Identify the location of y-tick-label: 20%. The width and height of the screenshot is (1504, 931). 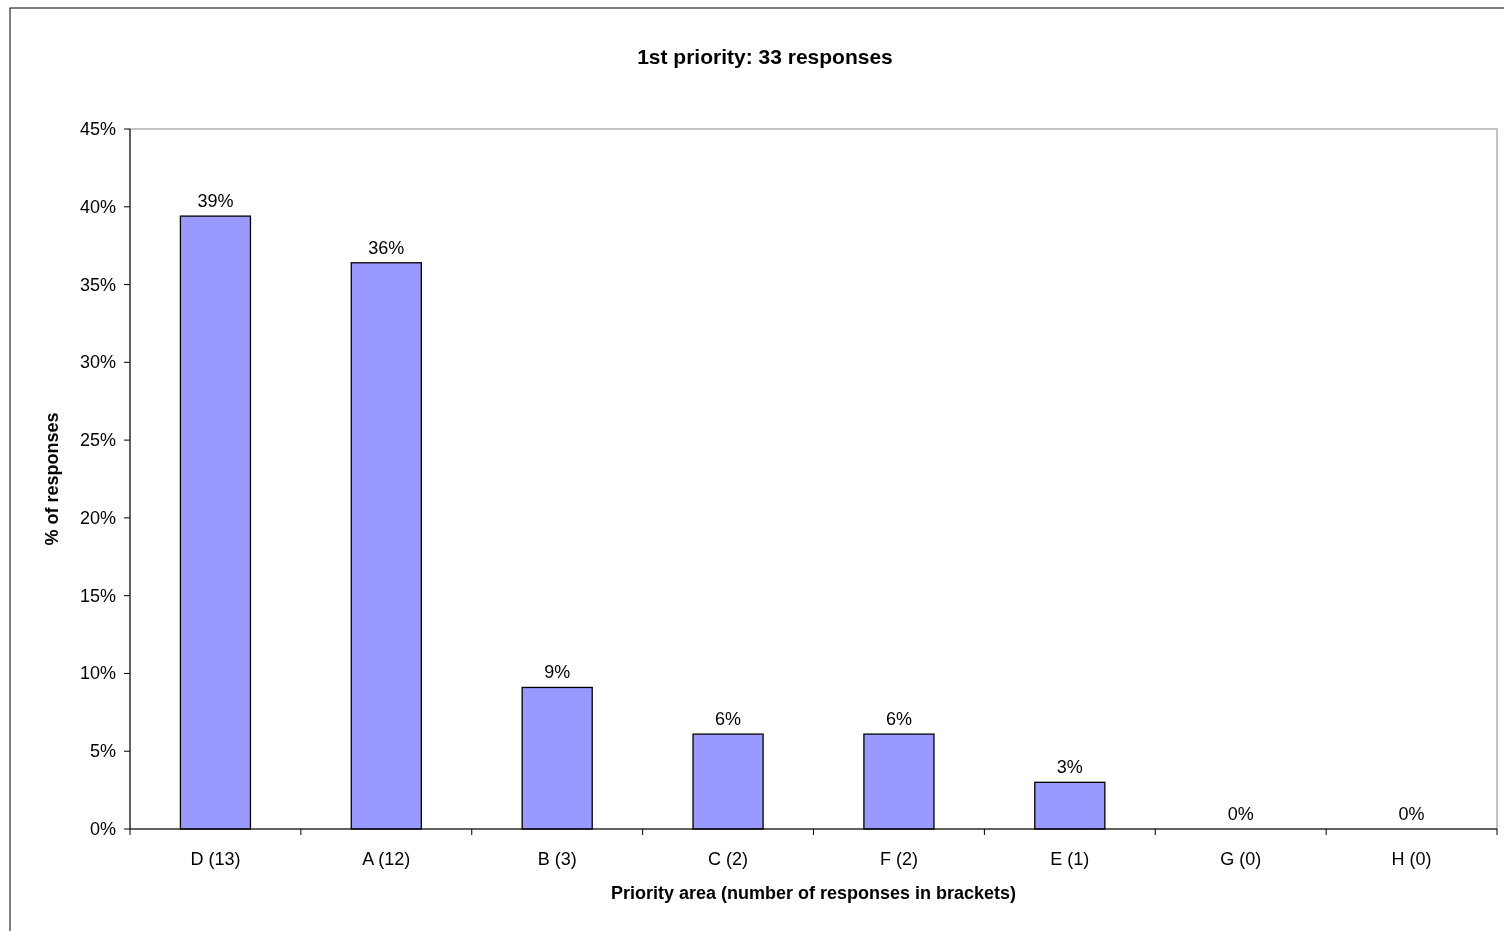
(97, 517).